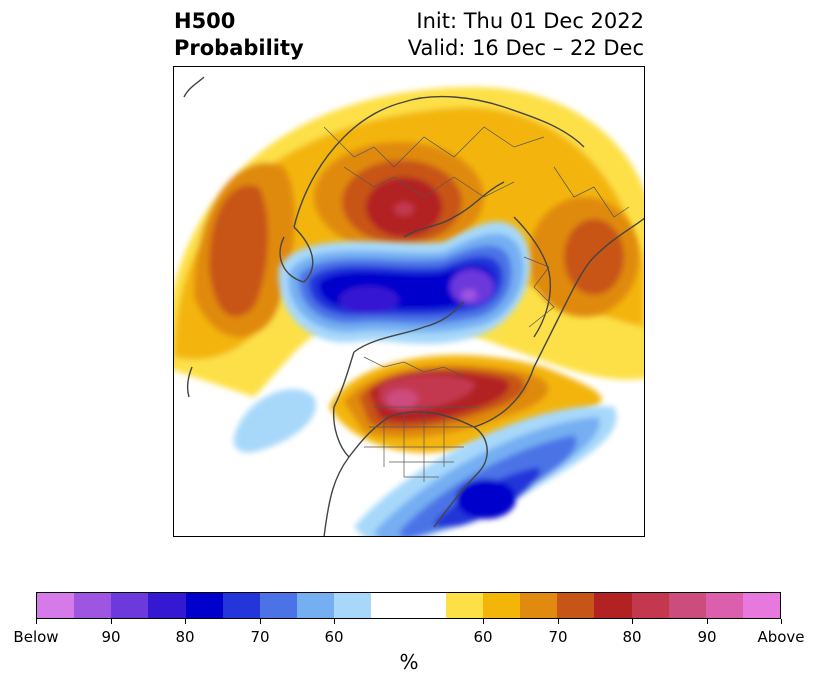 Image resolution: width=819 pixels, height=686 pixels. I want to click on above-normal-east, so click(584, 257).